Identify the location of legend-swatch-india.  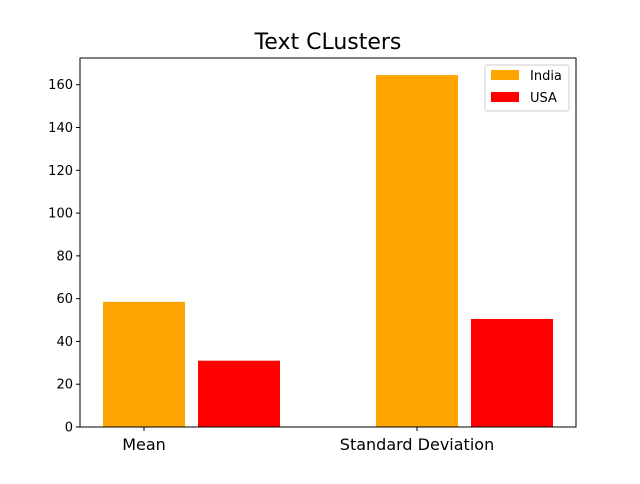
(505, 75).